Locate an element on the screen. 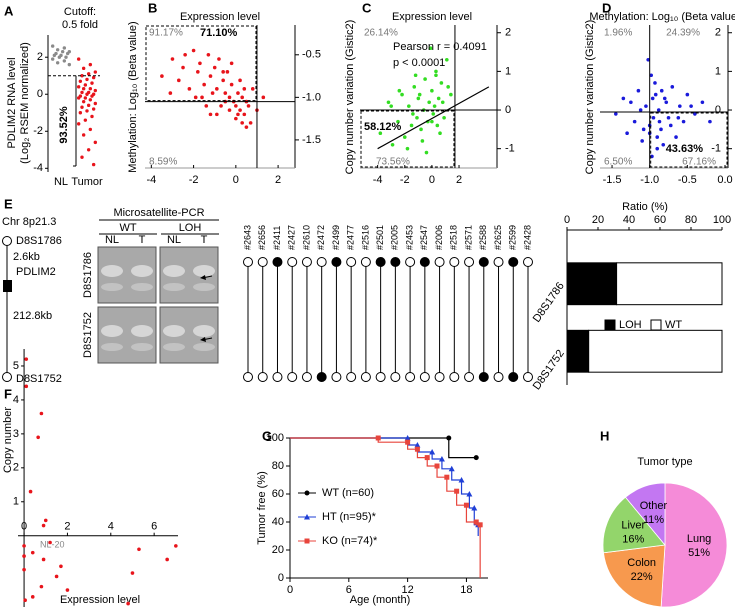 The image size is (735, 608). km-line is located at coordinates (385, 507).